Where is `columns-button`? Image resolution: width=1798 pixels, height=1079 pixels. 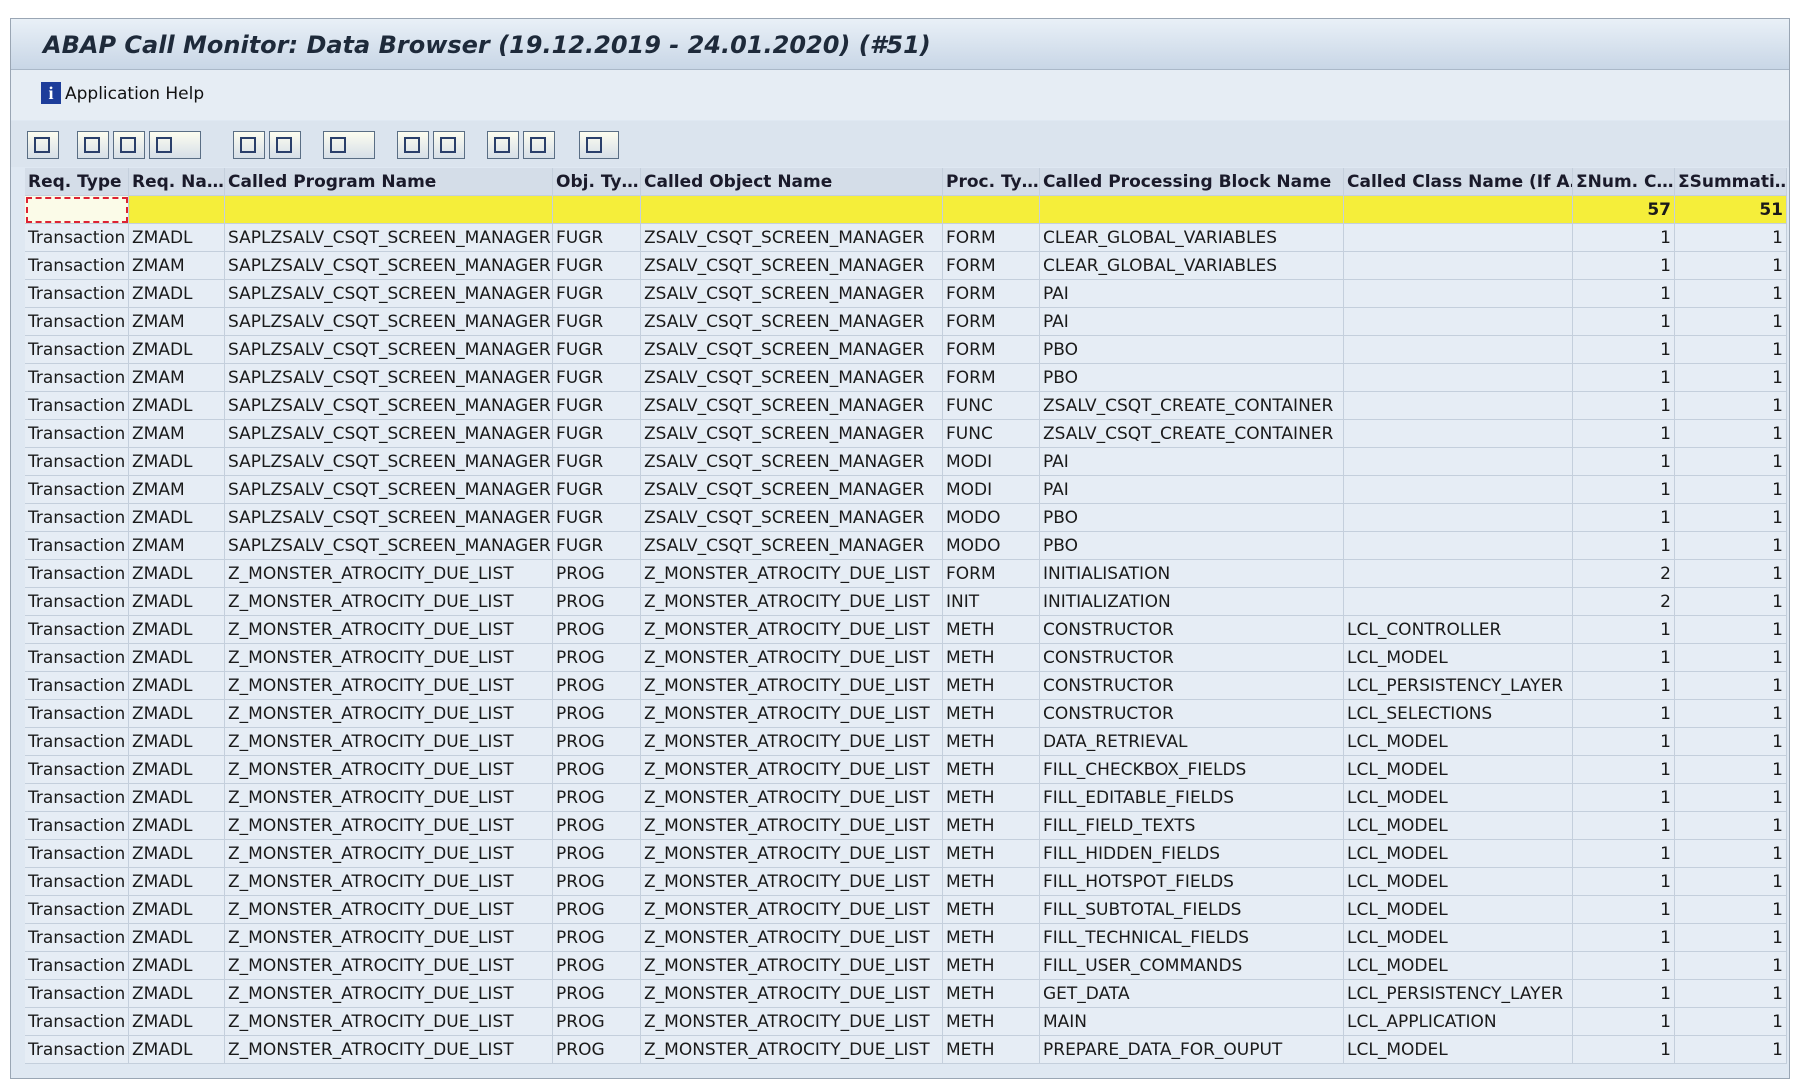 columns-button is located at coordinates (175, 145).